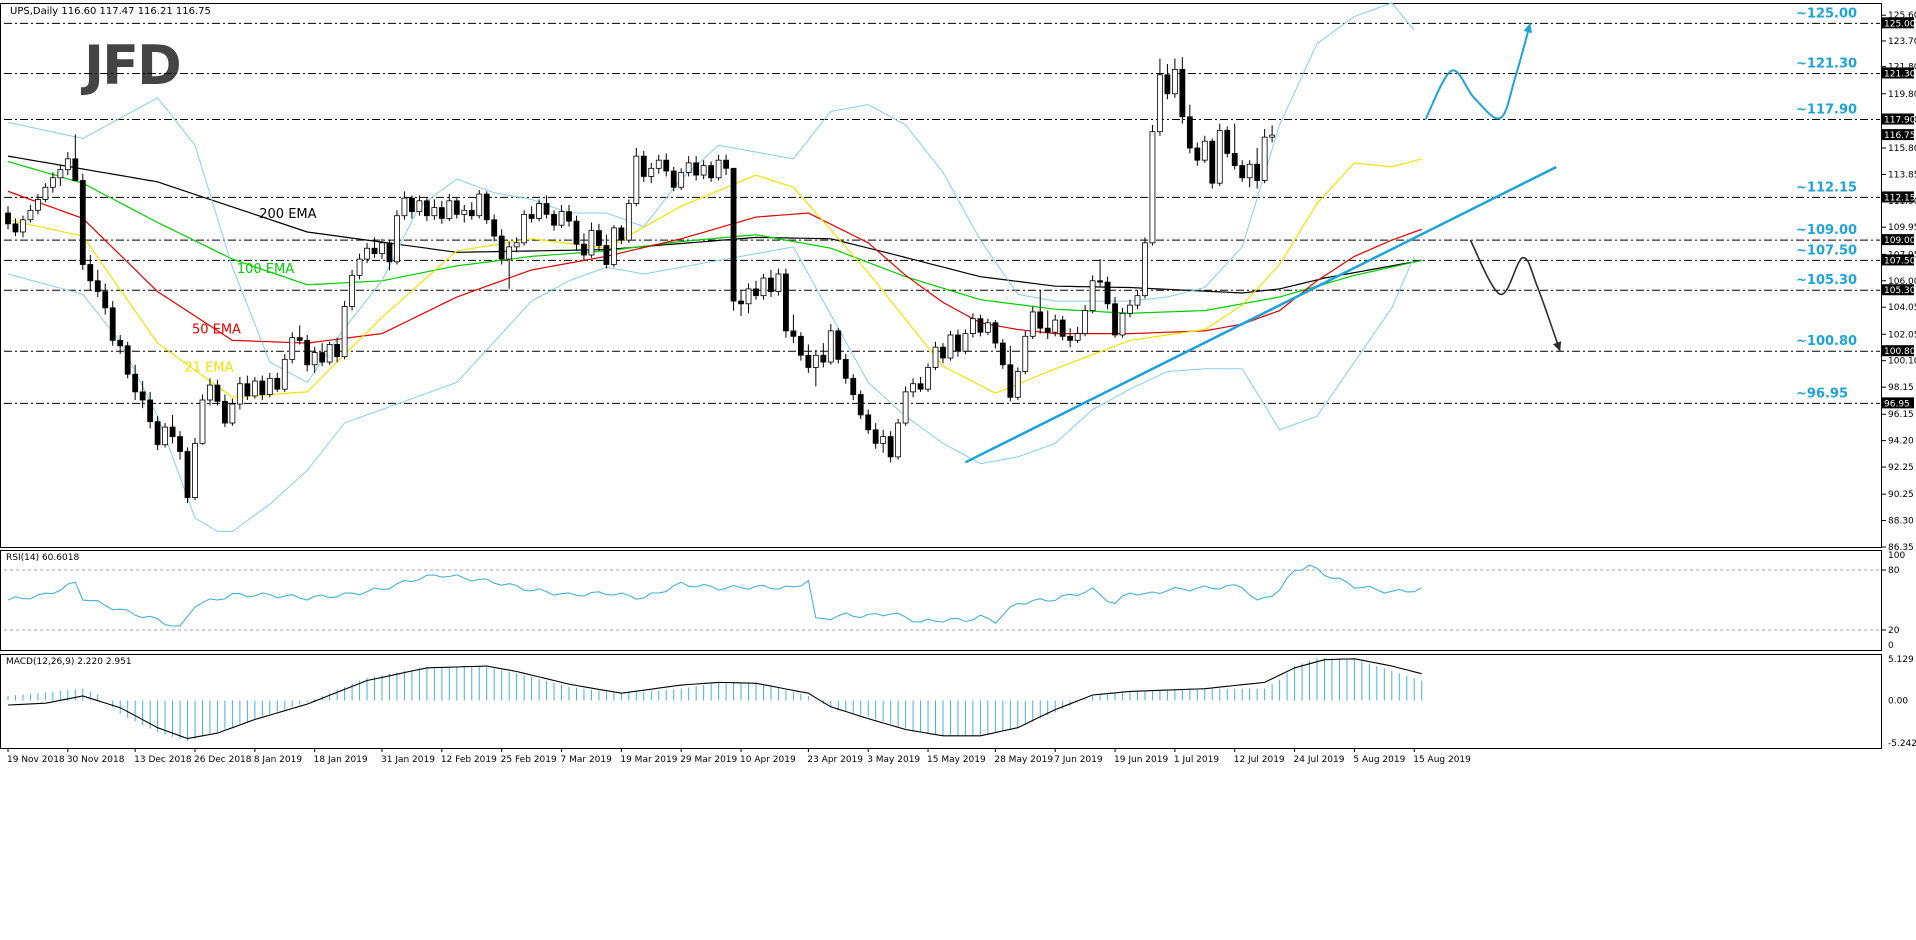 This screenshot has width=1916, height=940. Describe the element at coordinates (1902, 308) in the screenshot. I see `price-y-tick-label: 104.05` at that location.